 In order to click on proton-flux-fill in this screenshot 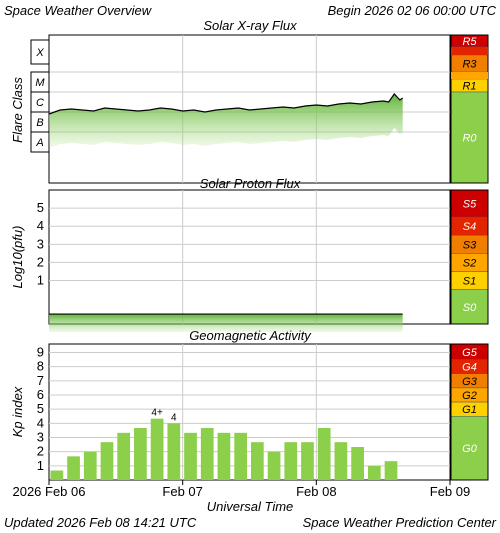, I will do `click(226, 323)`.